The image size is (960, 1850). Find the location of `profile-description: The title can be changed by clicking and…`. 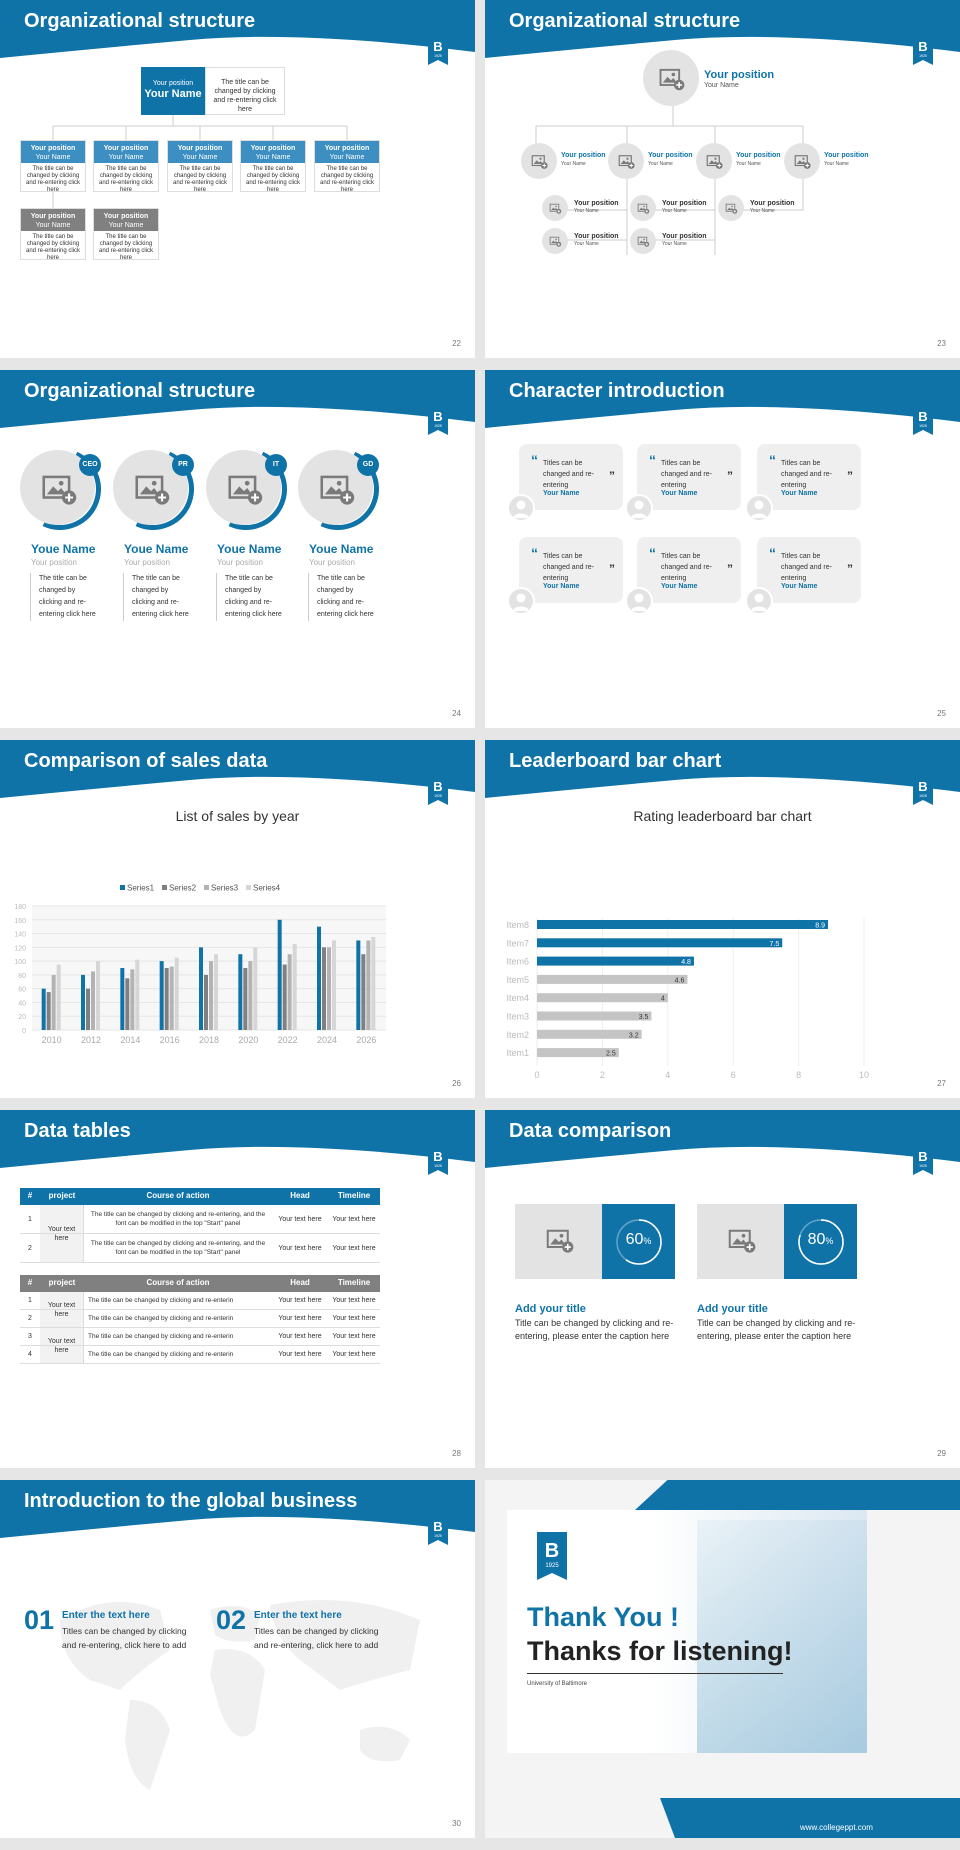

profile-description: The title can be changed by clicking and… is located at coordinates (64, 597).